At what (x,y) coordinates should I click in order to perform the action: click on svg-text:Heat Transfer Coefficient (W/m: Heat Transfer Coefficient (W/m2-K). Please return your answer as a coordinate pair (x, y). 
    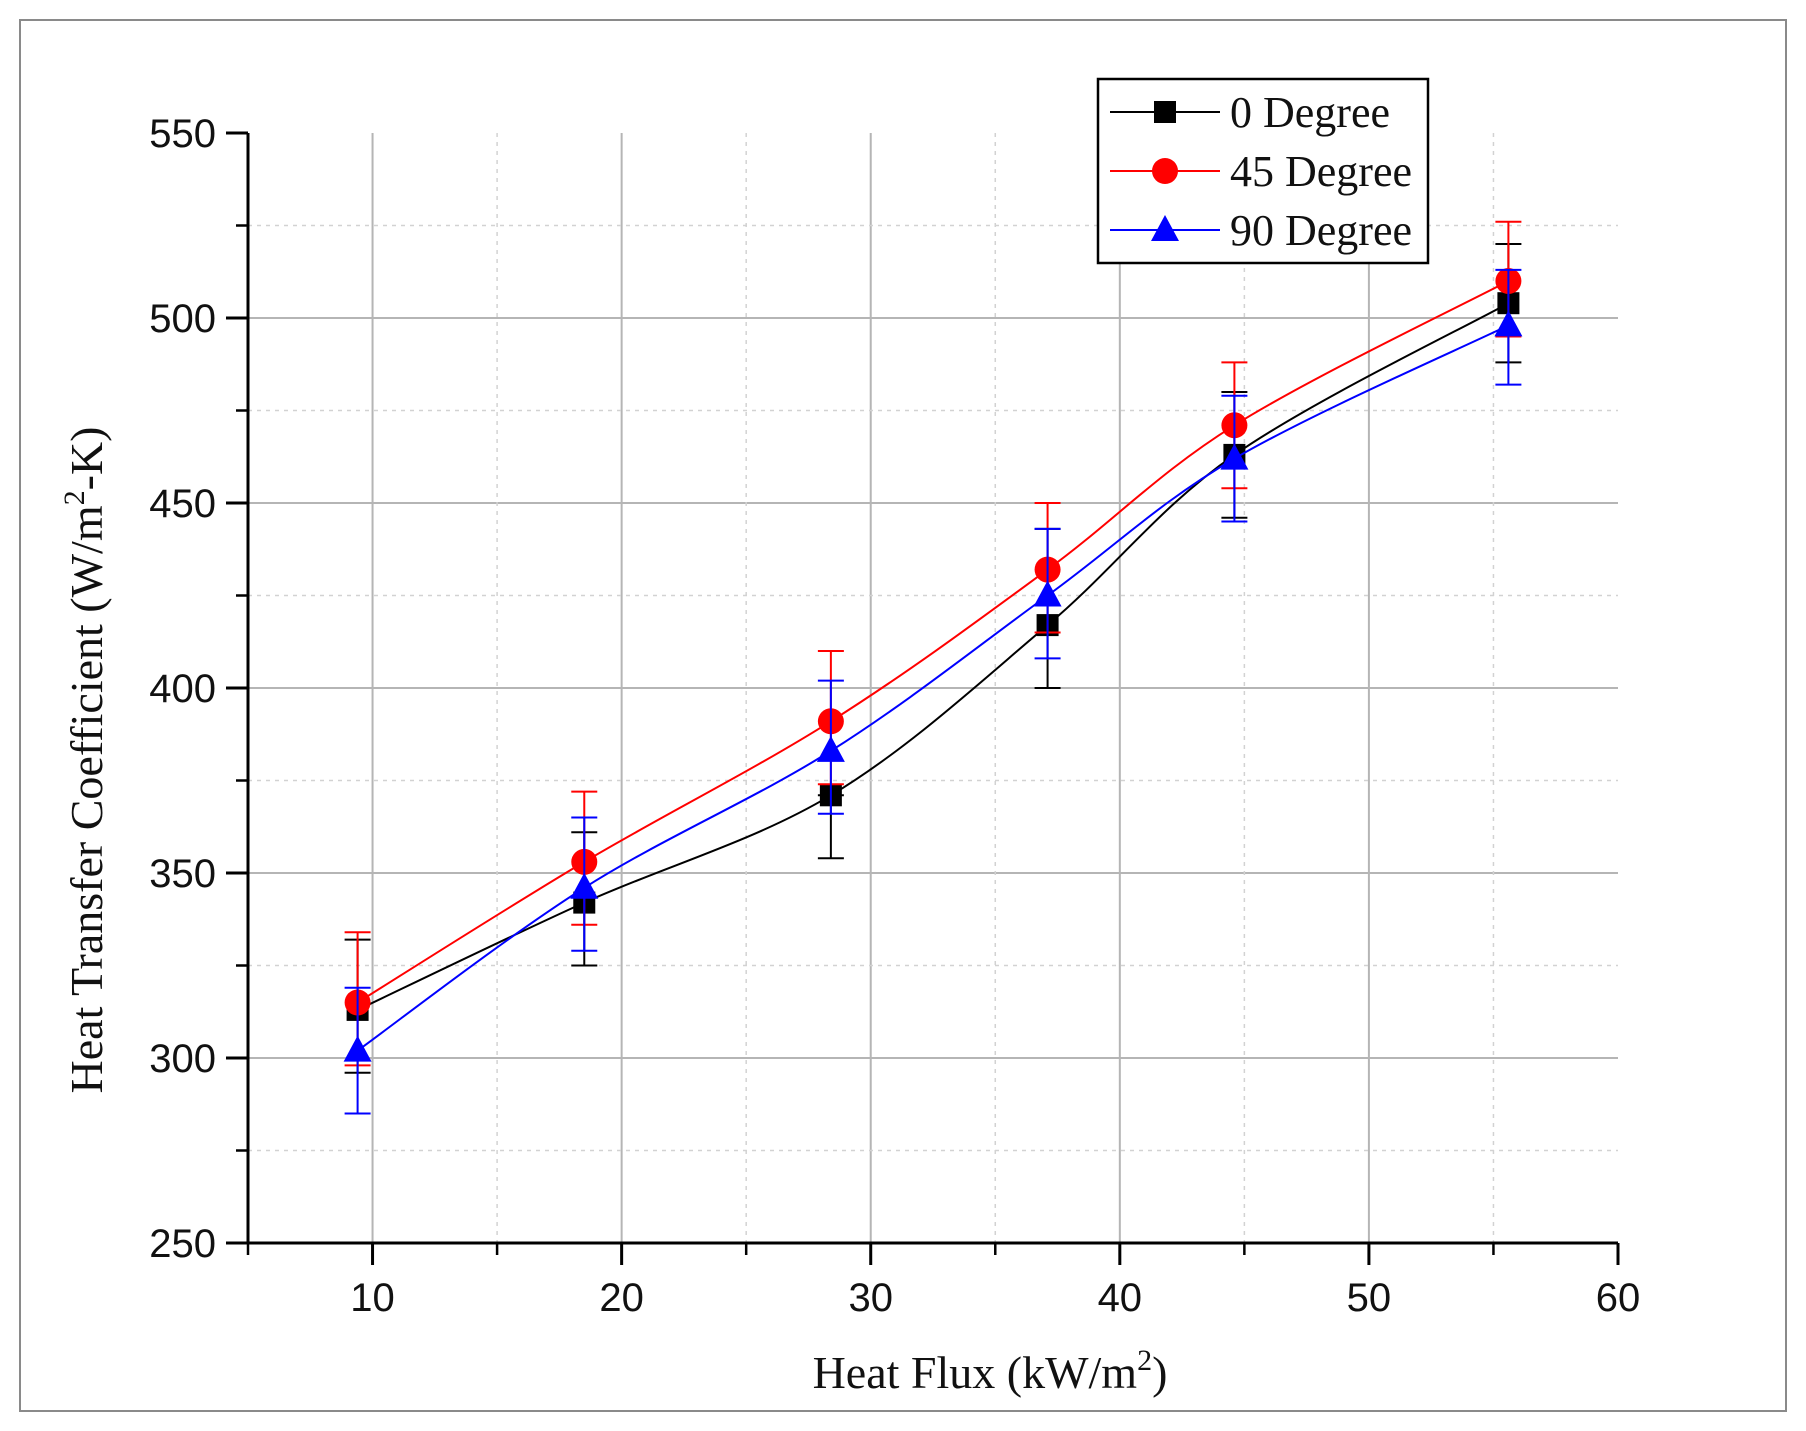
    Looking at the image, I should click on (85, 760).